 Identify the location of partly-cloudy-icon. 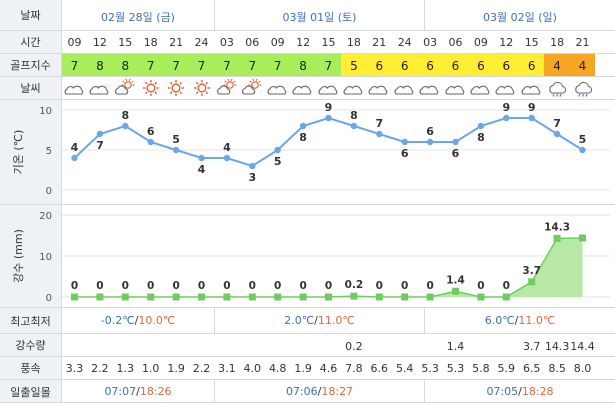
(227, 87).